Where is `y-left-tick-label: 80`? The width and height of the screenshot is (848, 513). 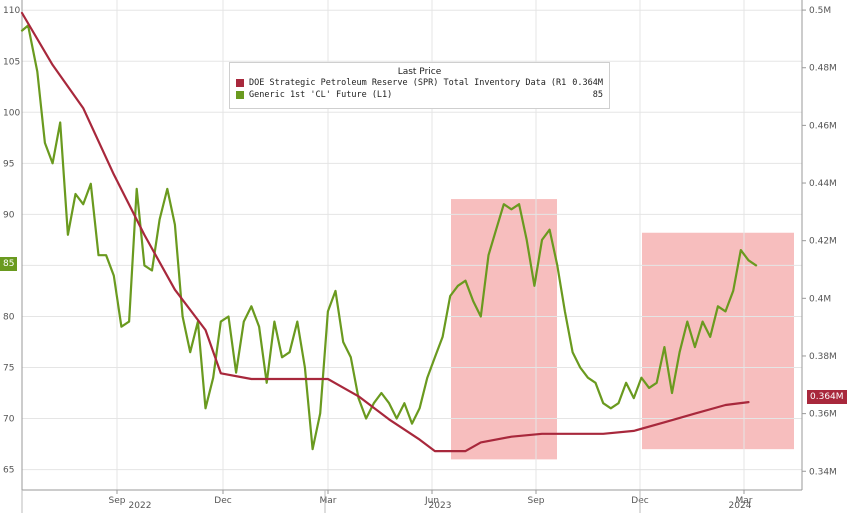
y-left-tick-label: 80 is located at coordinates (9, 317).